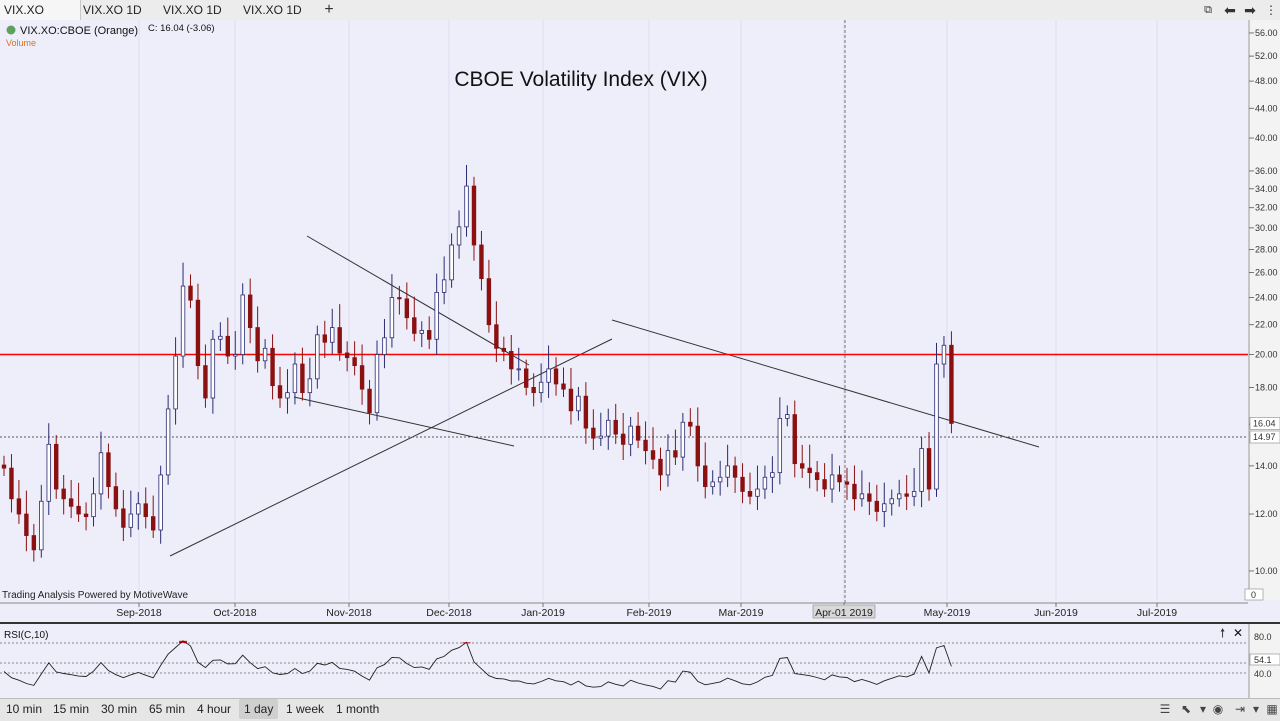 The height and width of the screenshot is (721, 1280). What do you see at coordinates (1222, 633) in the screenshot?
I see `rsi-pin-icon: 🠕` at bounding box center [1222, 633].